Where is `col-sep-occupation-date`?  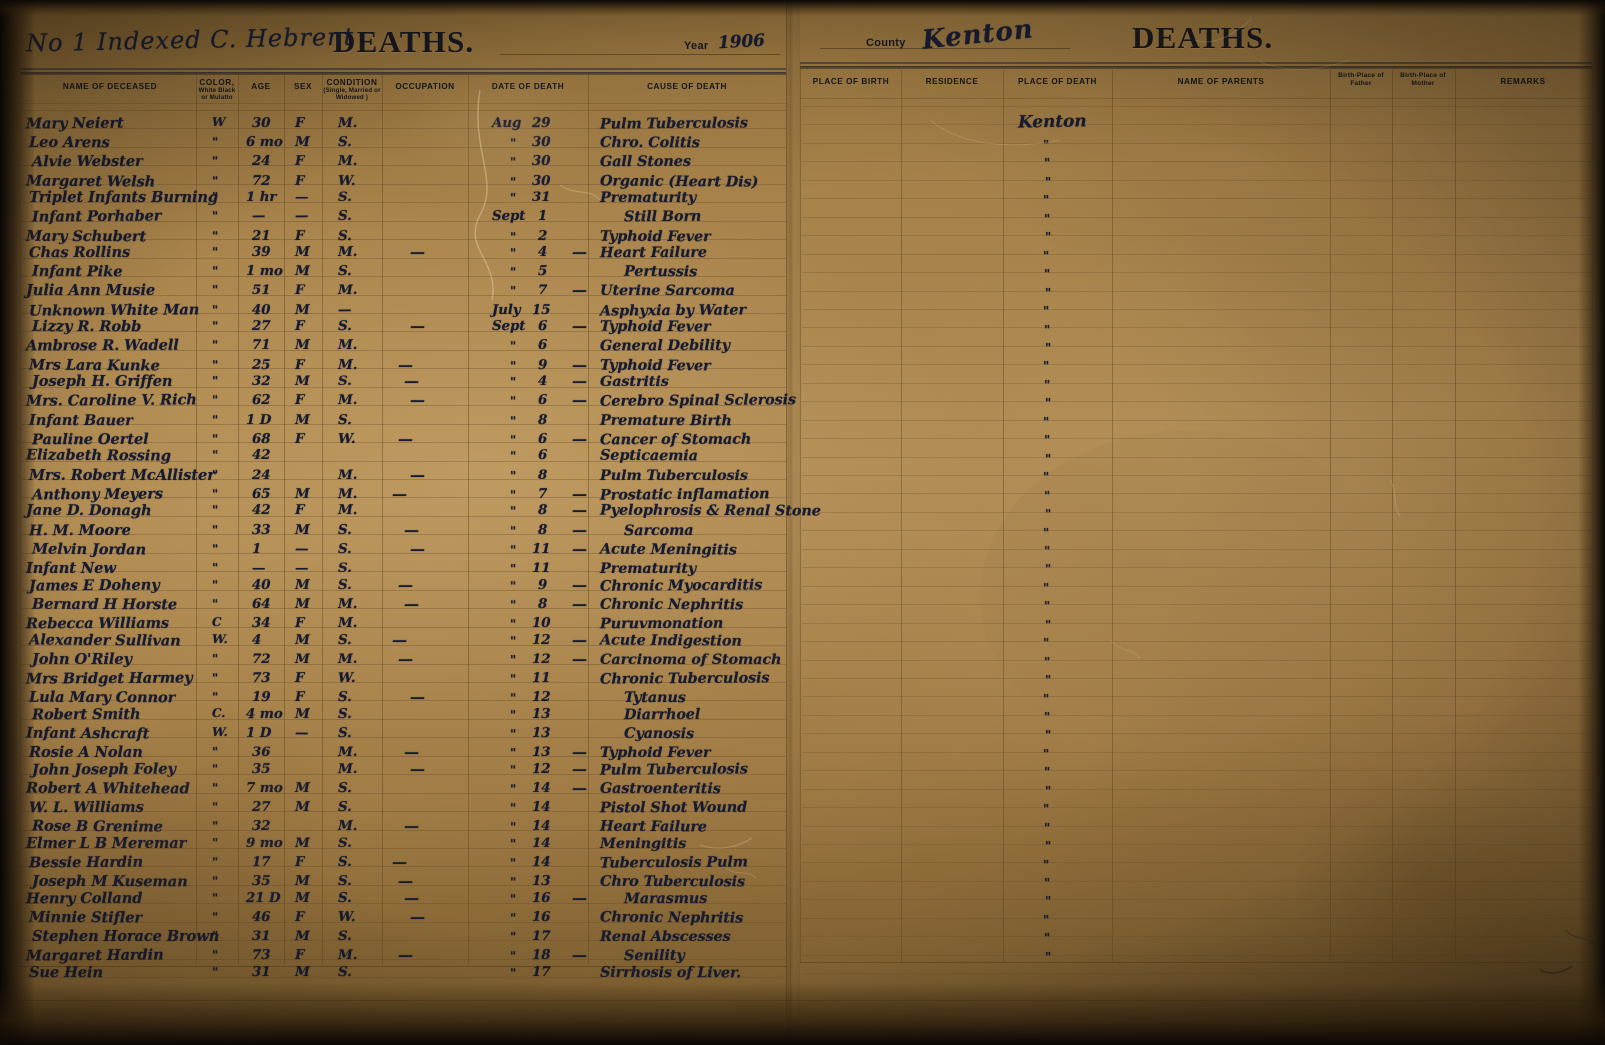 col-sep-occupation-date is located at coordinates (468, 519).